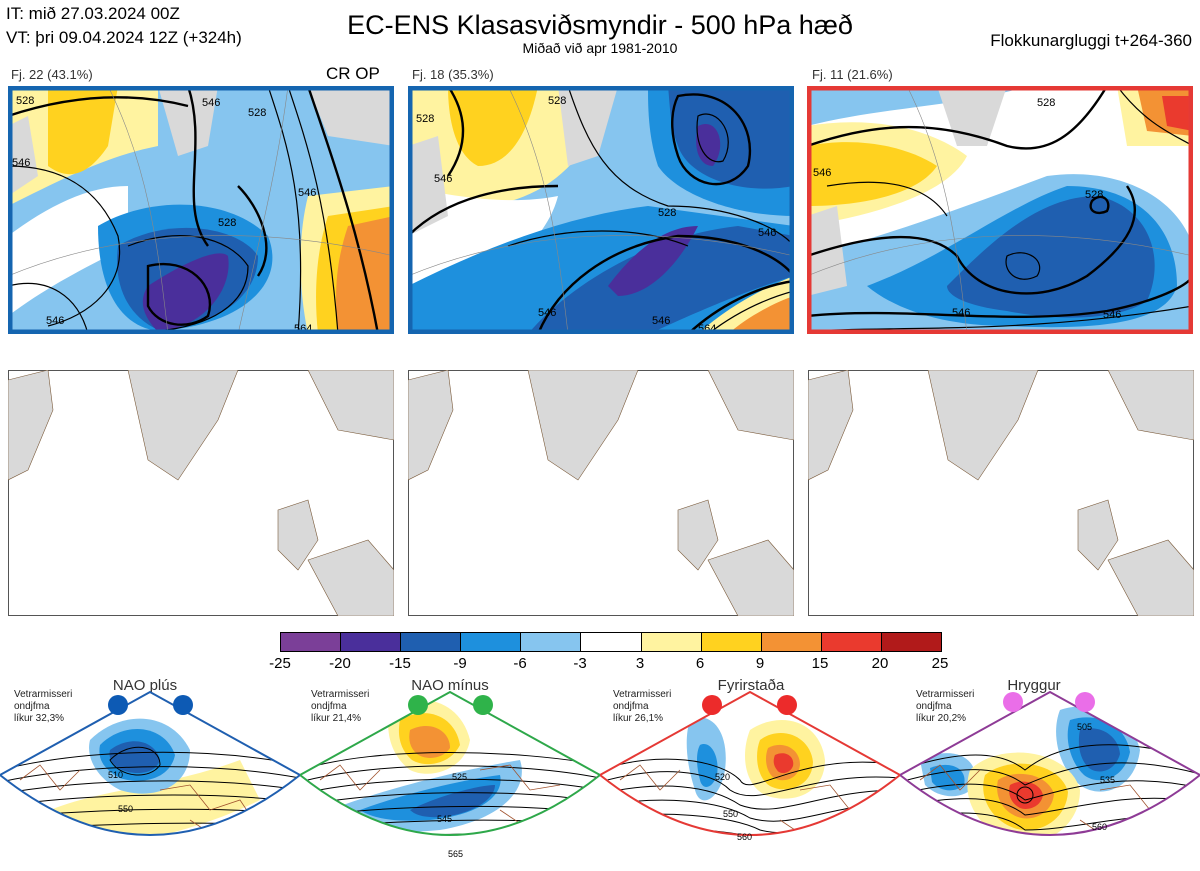 The height and width of the screenshot is (871, 1200). I want to click on colorbar-tick: 15, so click(820, 663).